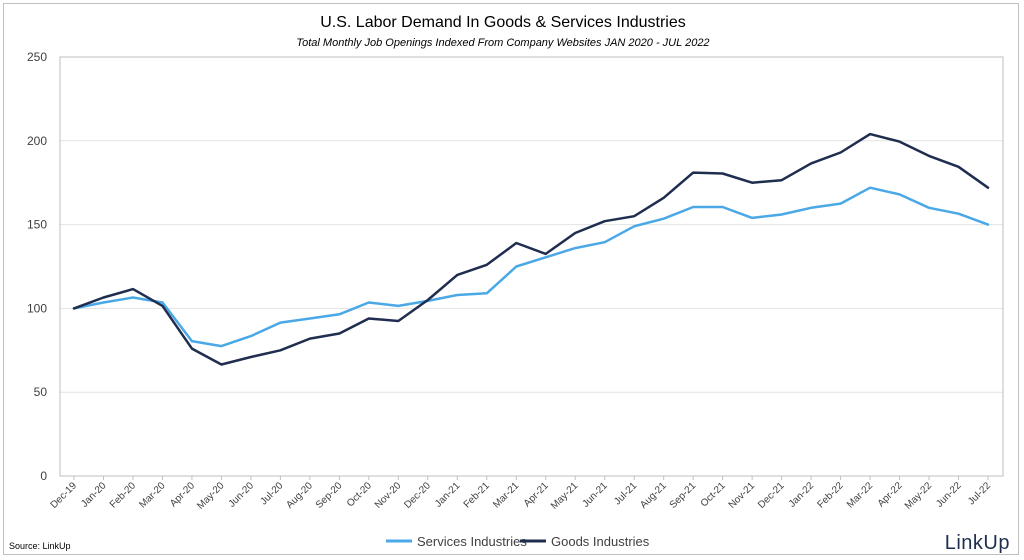 This screenshot has height=560, width=1024. I want to click on linkup-logo: LinkUp, so click(977, 543).